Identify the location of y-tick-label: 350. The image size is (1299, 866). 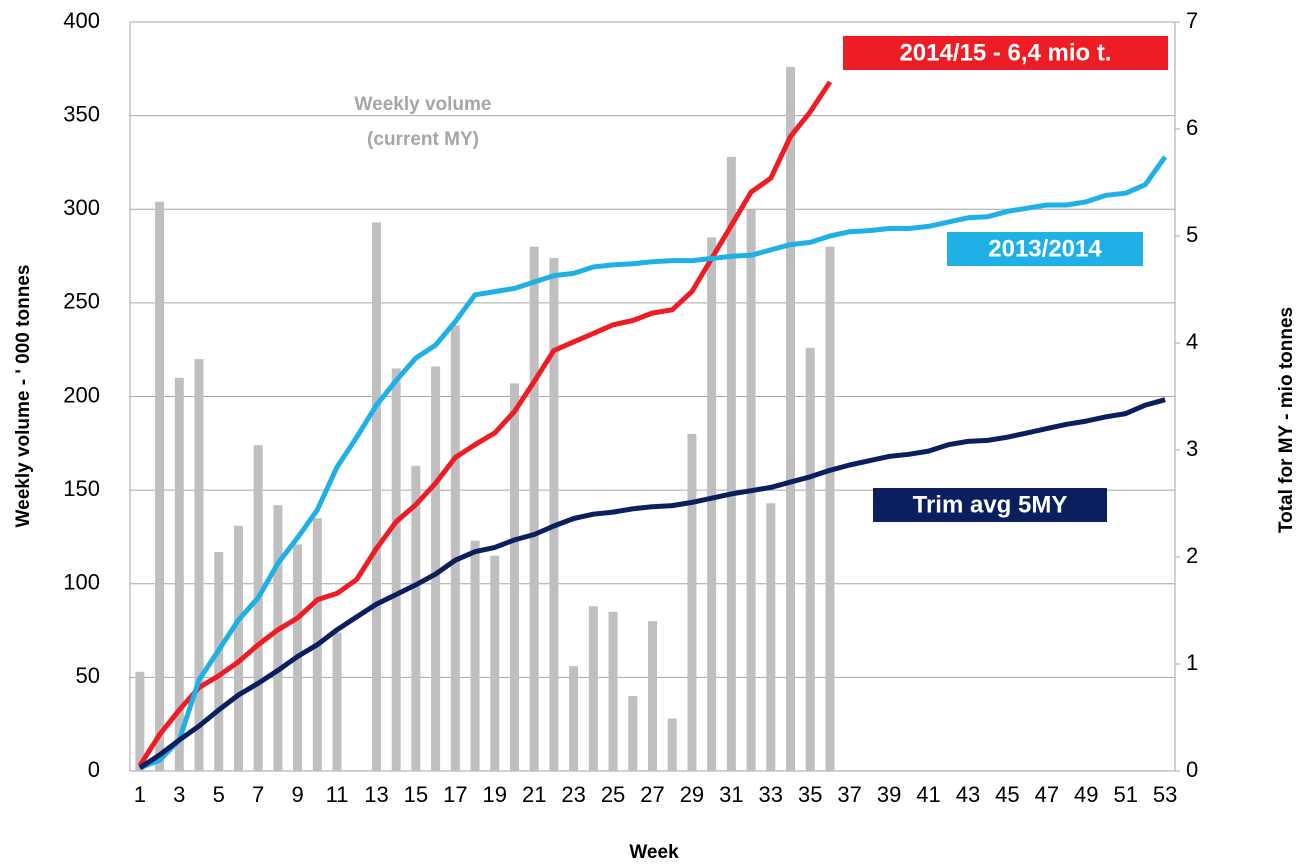
(81, 113).